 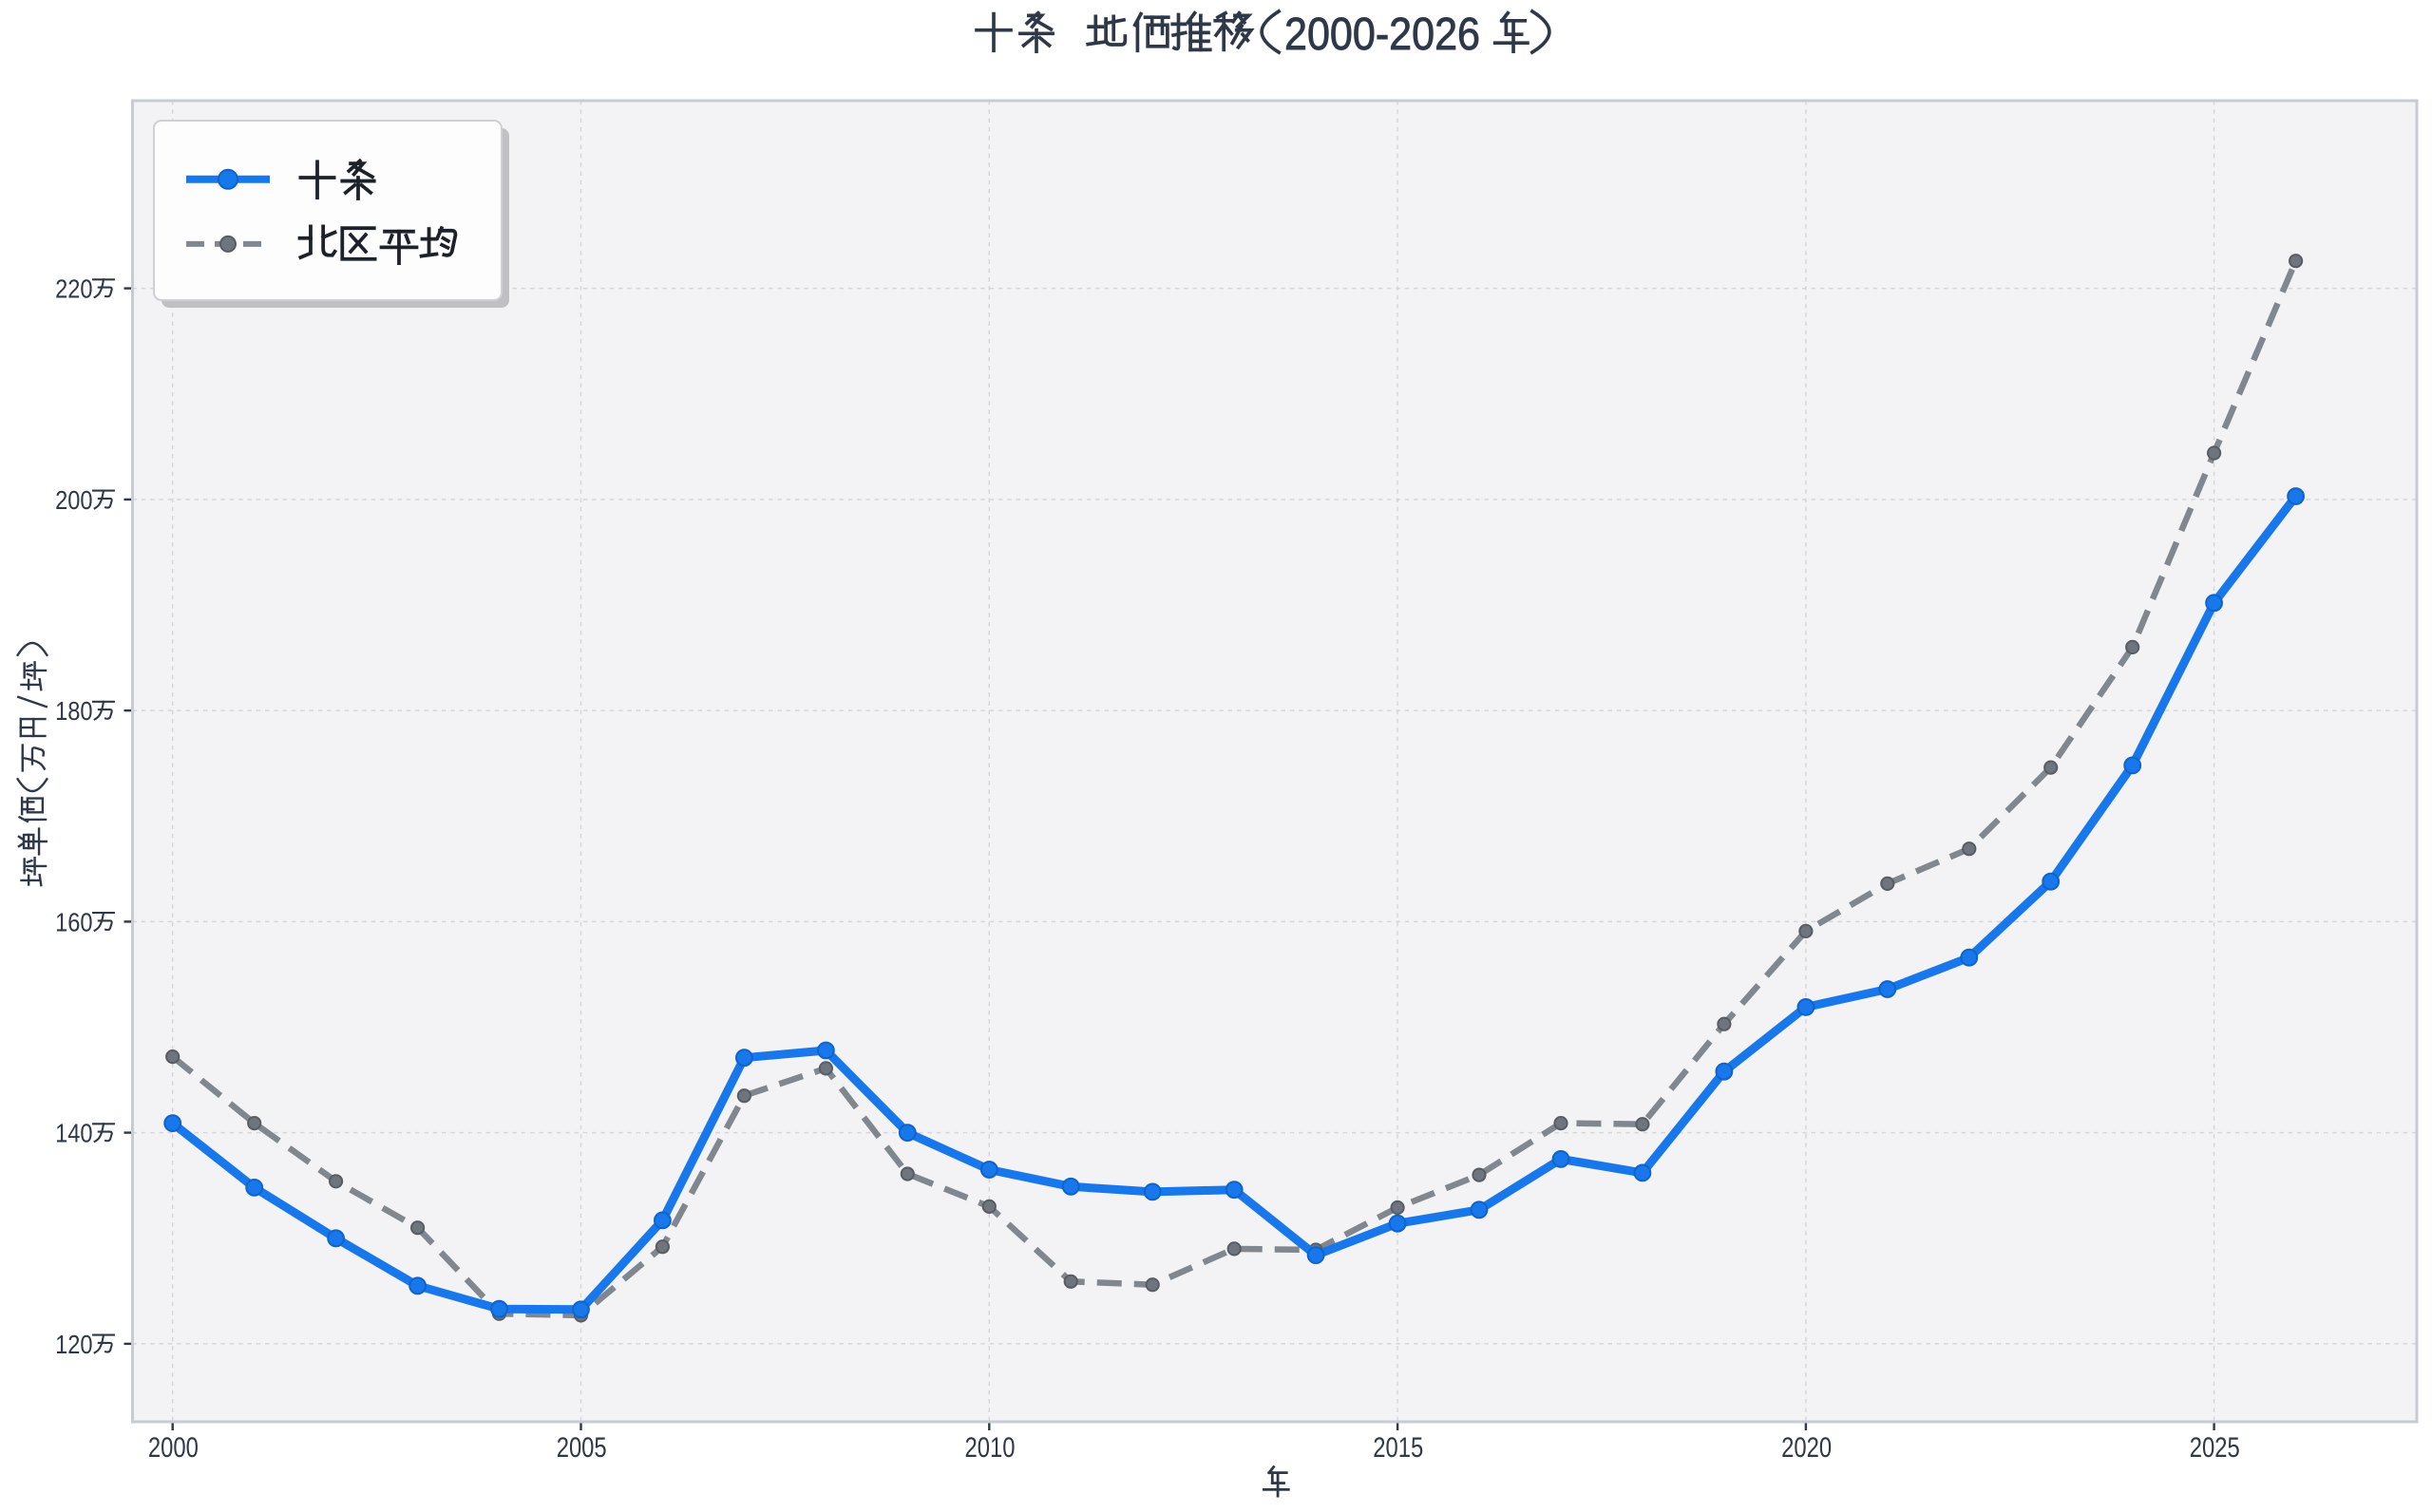 I want to click on svg-text: 2005, so click(x=582, y=1448).